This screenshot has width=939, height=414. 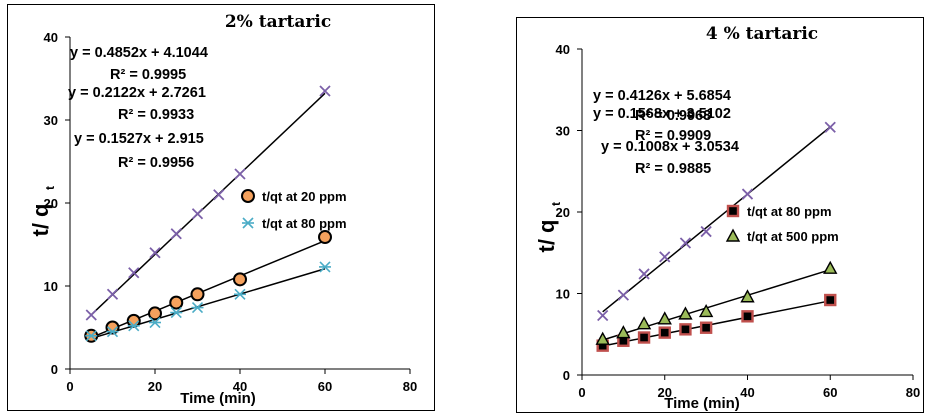 I want to click on trendline-equation-0: y = 0.4852x + 4.1044, so click(x=139, y=53).